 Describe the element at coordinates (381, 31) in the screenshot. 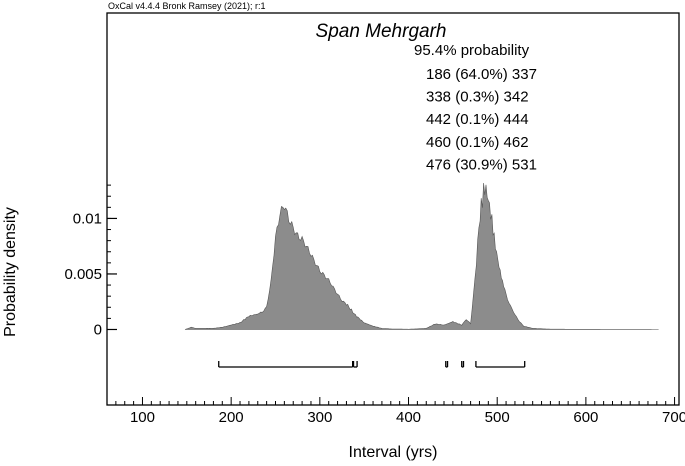

I see `chart-title: Span Mehrgarh` at that location.